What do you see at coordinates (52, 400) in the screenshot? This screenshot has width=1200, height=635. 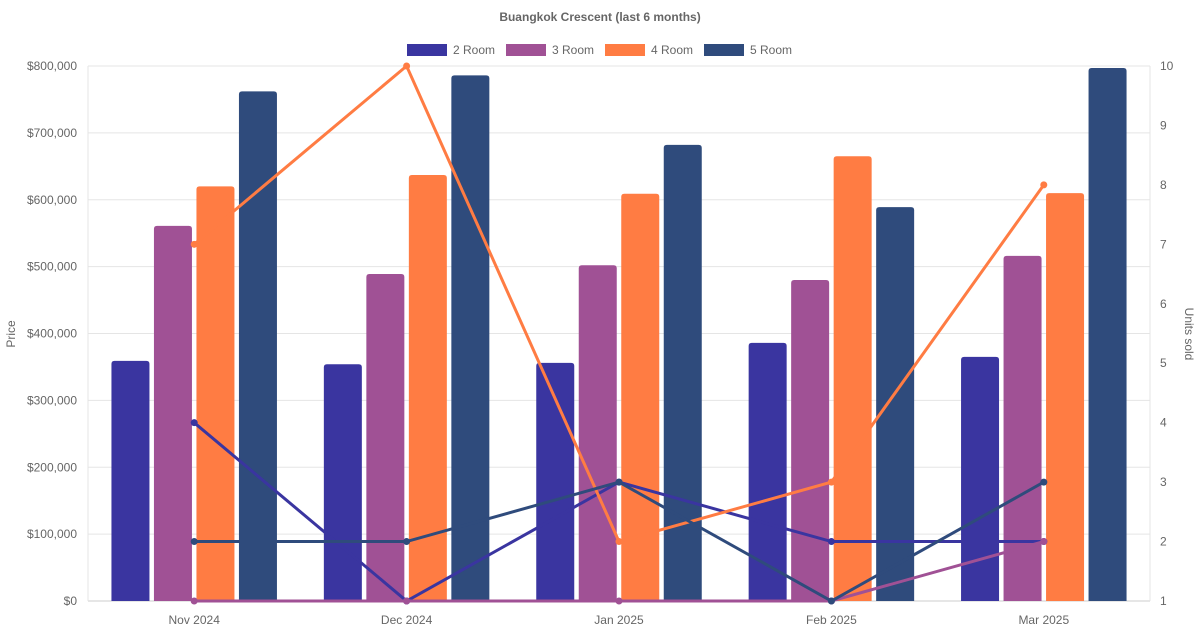 I see `y-tick-label: $300,000` at bounding box center [52, 400].